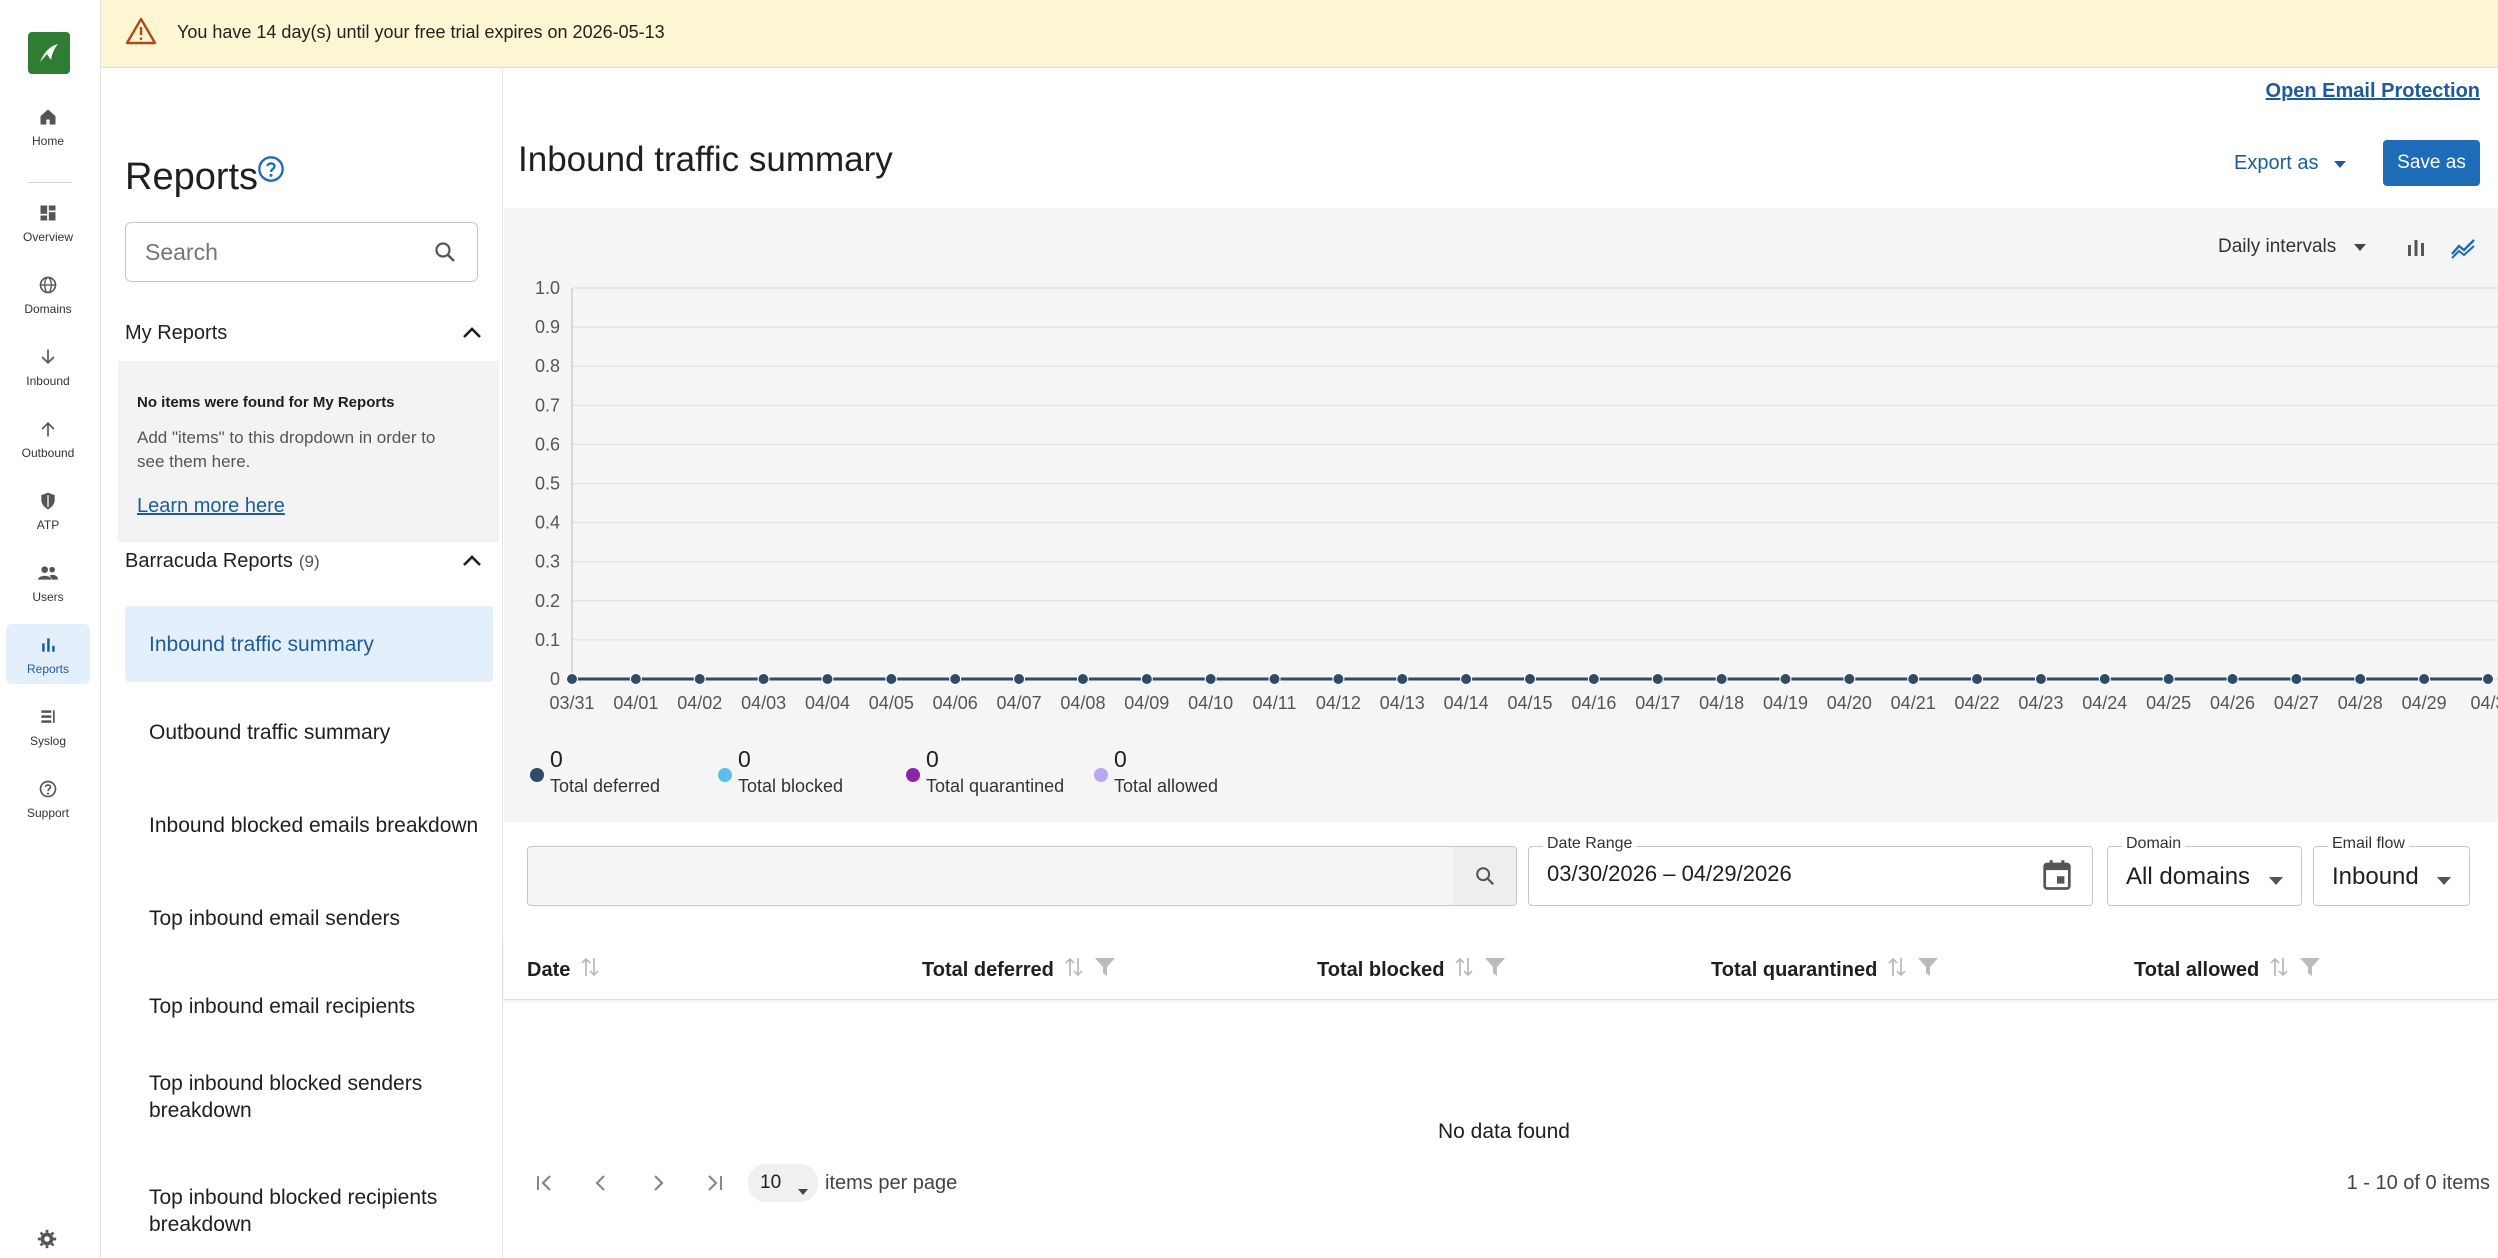 Image resolution: width=2498 pixels, height=1258 pixels. Describe the element at coordinates (547, 523) in the screenshot. I see `y-tick-label: 0.4` at that location.